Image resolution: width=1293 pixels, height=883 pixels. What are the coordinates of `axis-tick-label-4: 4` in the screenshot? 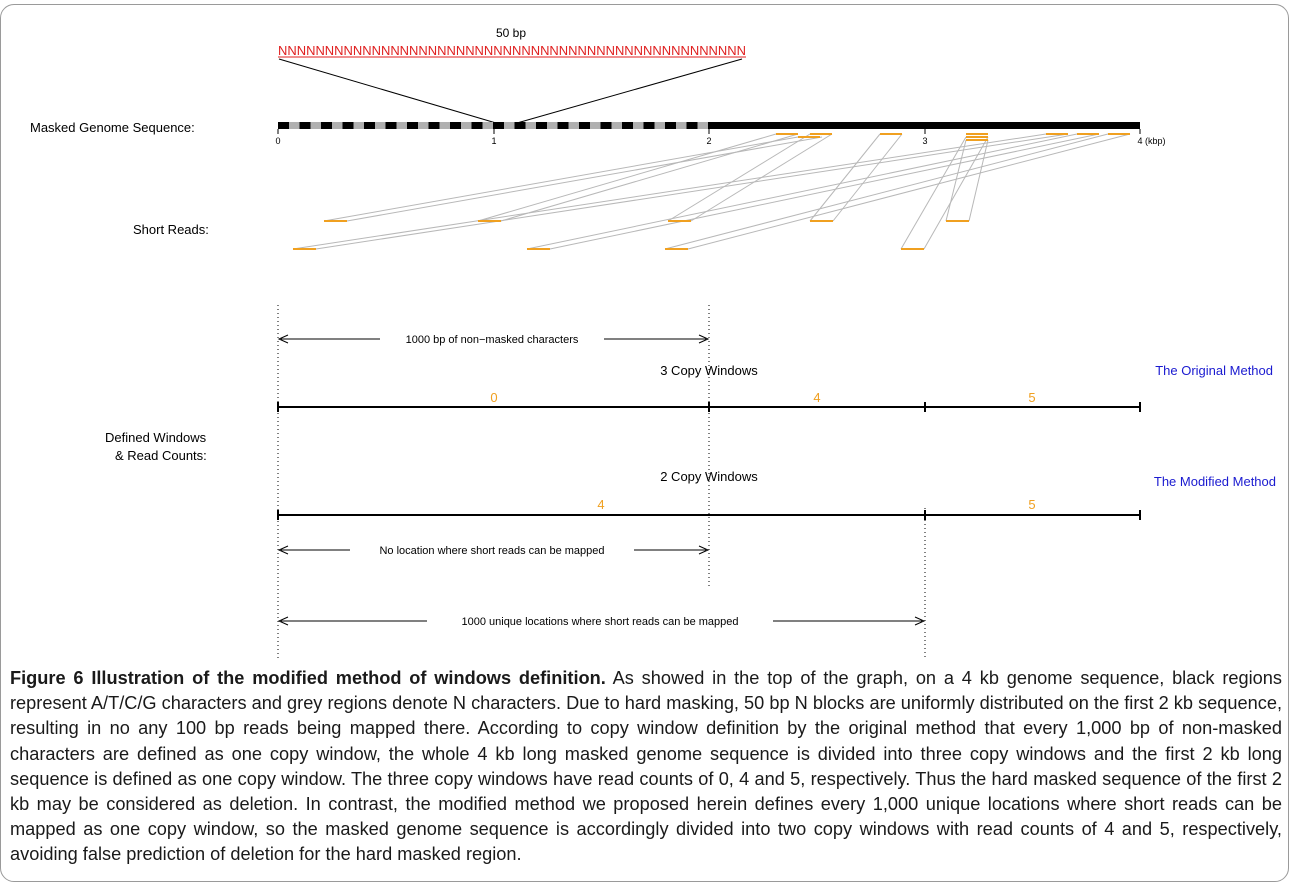 It's located at (1139, 141).